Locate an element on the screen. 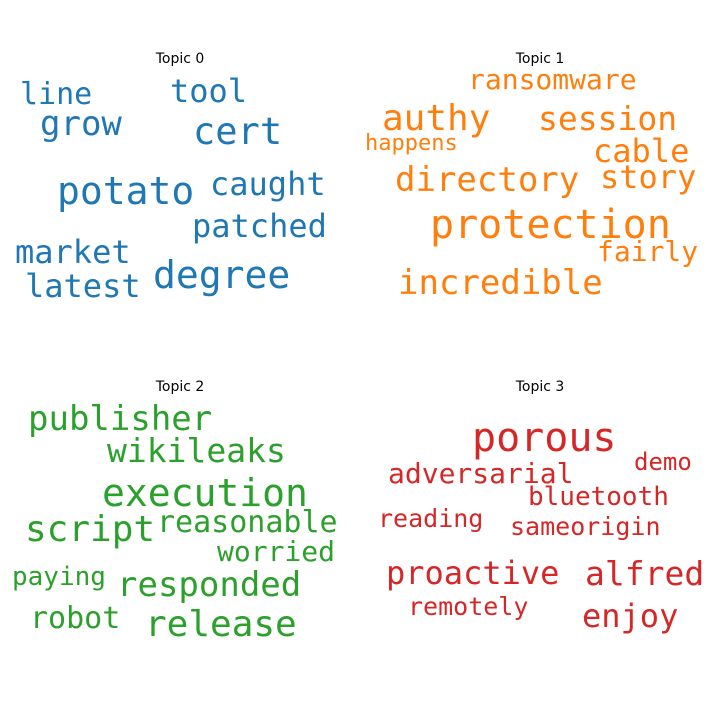 This screenshot has height=720, width=720. topic-word: session is located at coordinates (608, 118).